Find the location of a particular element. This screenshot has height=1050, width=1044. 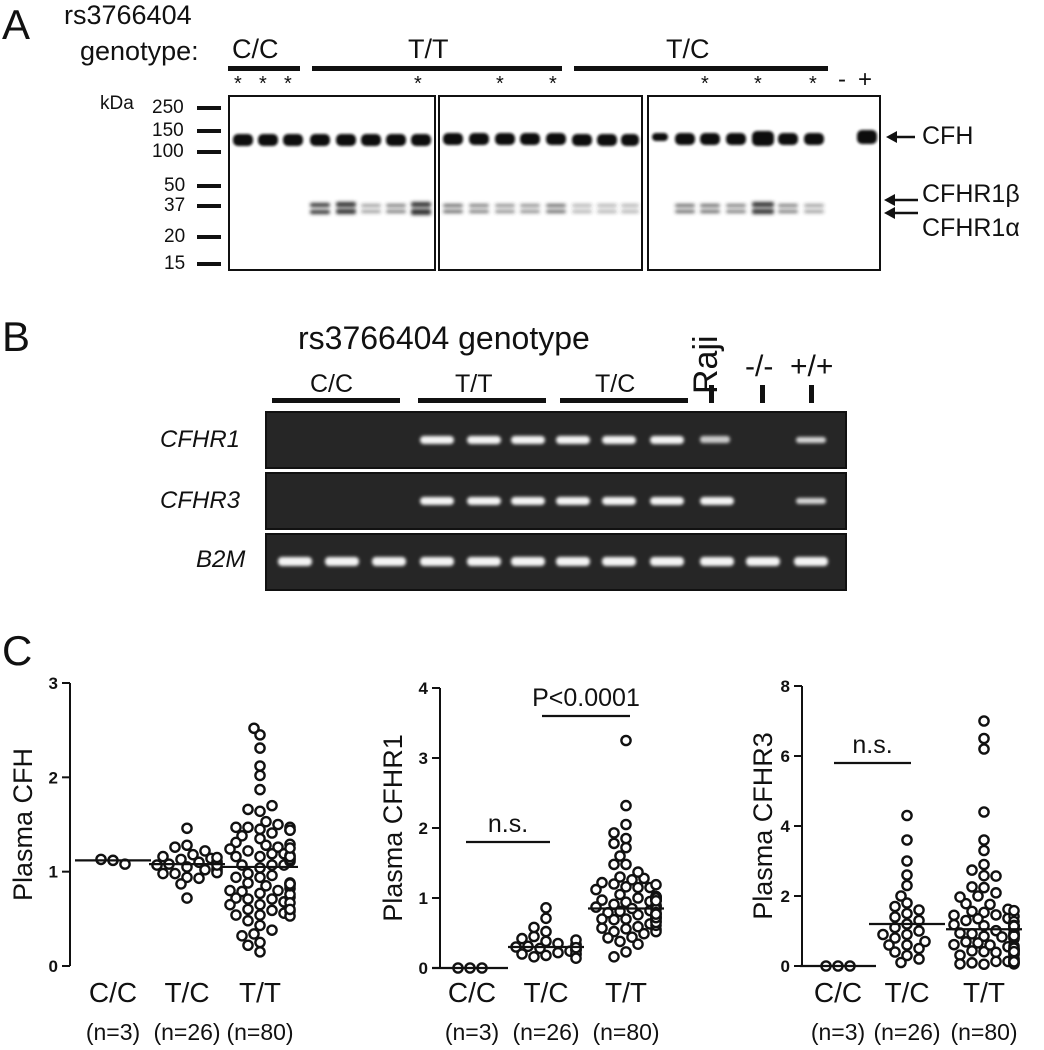

y-tick-label: 3 is located at coordinates (423, 758).